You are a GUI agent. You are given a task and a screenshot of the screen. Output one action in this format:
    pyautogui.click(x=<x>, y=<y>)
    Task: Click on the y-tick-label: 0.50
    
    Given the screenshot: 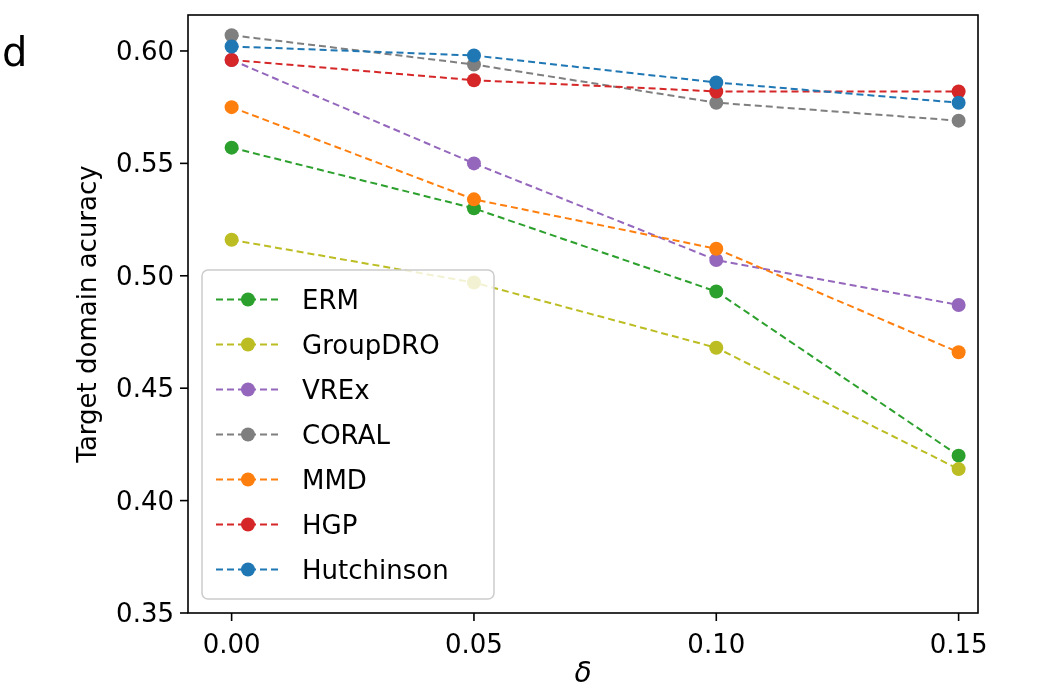 What is the action you would take?
    pyautogui.click(x=145, y=275)
    